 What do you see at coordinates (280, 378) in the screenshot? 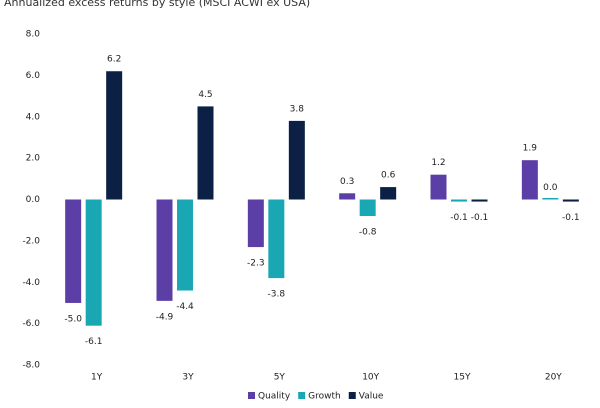
I see `x-tick-label: 5Y` at bounding box center [280, 378].